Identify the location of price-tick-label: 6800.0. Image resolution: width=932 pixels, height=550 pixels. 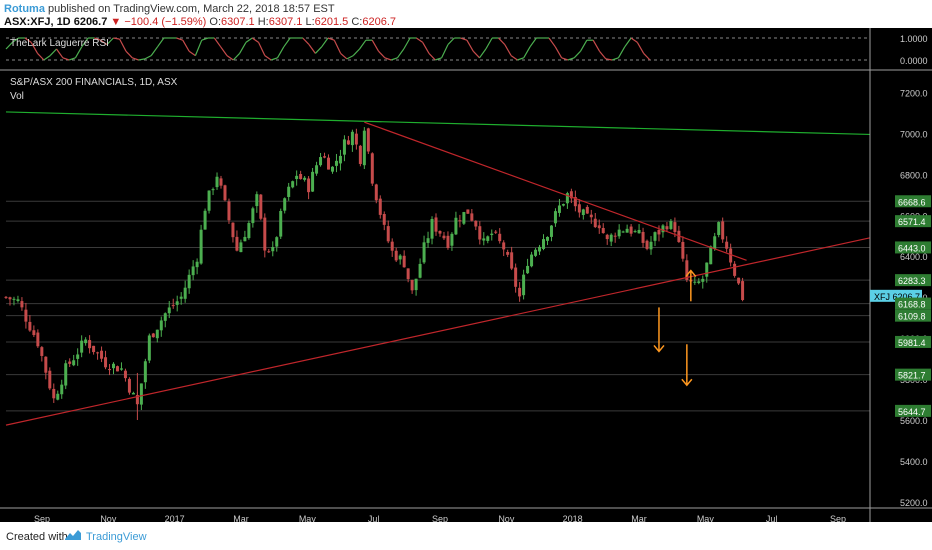
(914, 175).